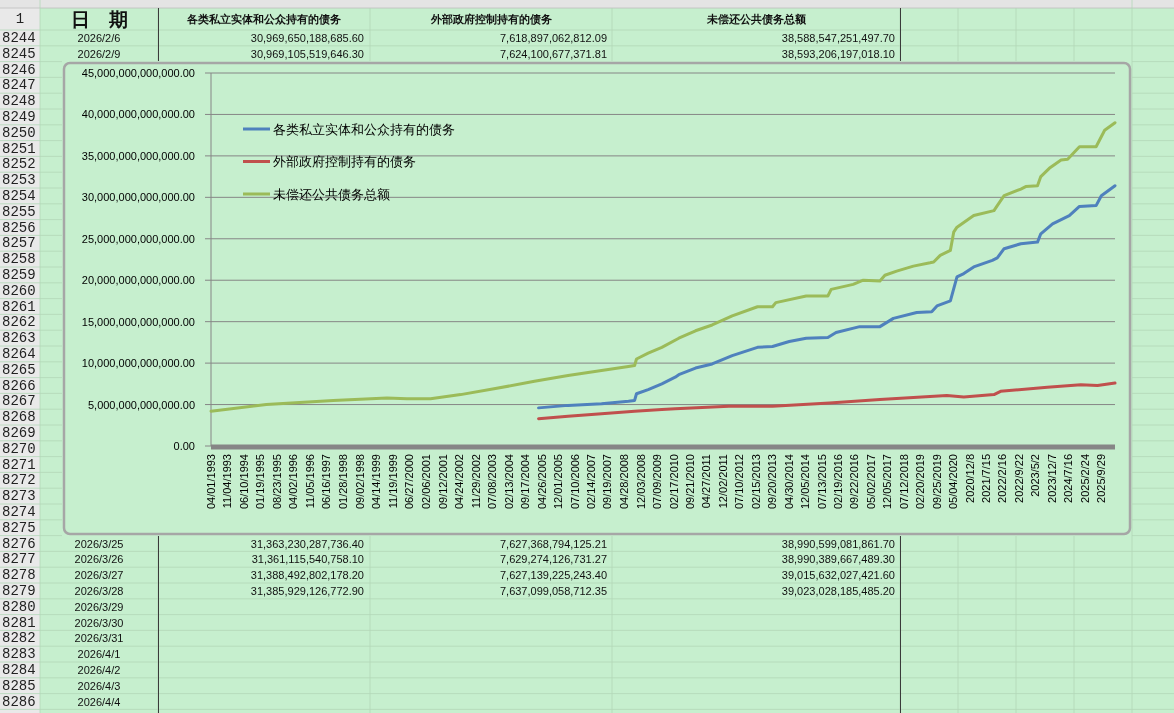 Image resolution: width=1174 pixels, height=713 pixels. What do you see at coordinates (607, 482) in the screenshot?
I see `x-tick-label: 09/19/2007` at bounding box center [607, 482].